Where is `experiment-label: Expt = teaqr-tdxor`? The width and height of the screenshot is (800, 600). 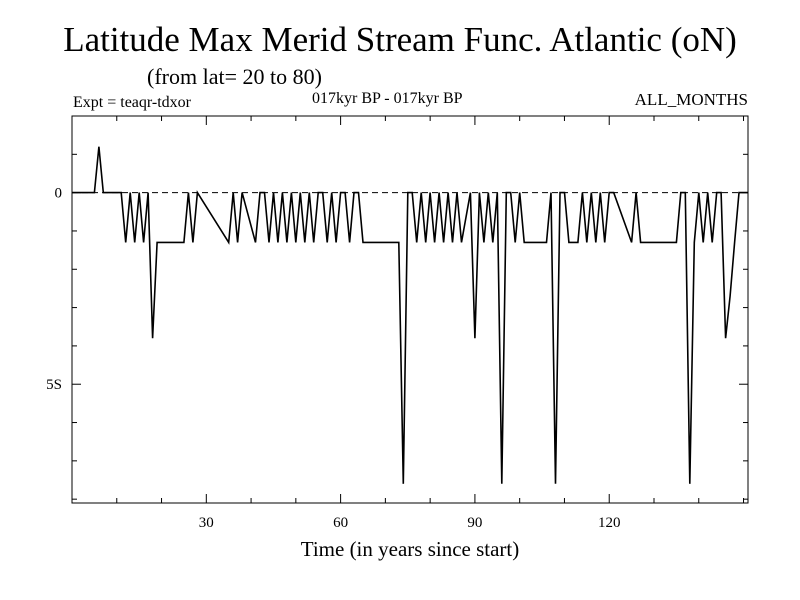
experiment-label: Expt = teaqr-tdxor is located at coordinates (132, 102).